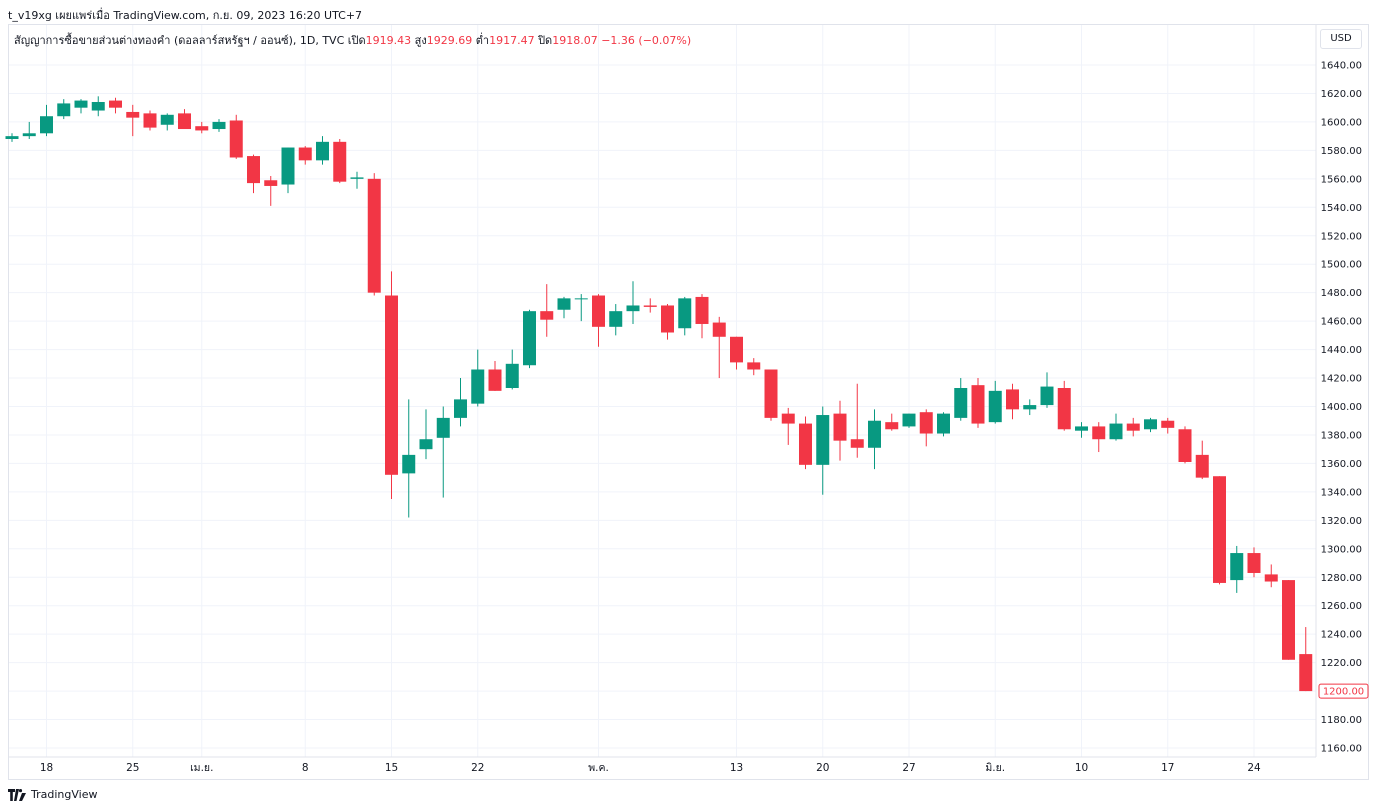 Image resolution: width=1381 pixels, height=811 pixels. I want to click on footer-brand: TradingView, so click(52, 794).